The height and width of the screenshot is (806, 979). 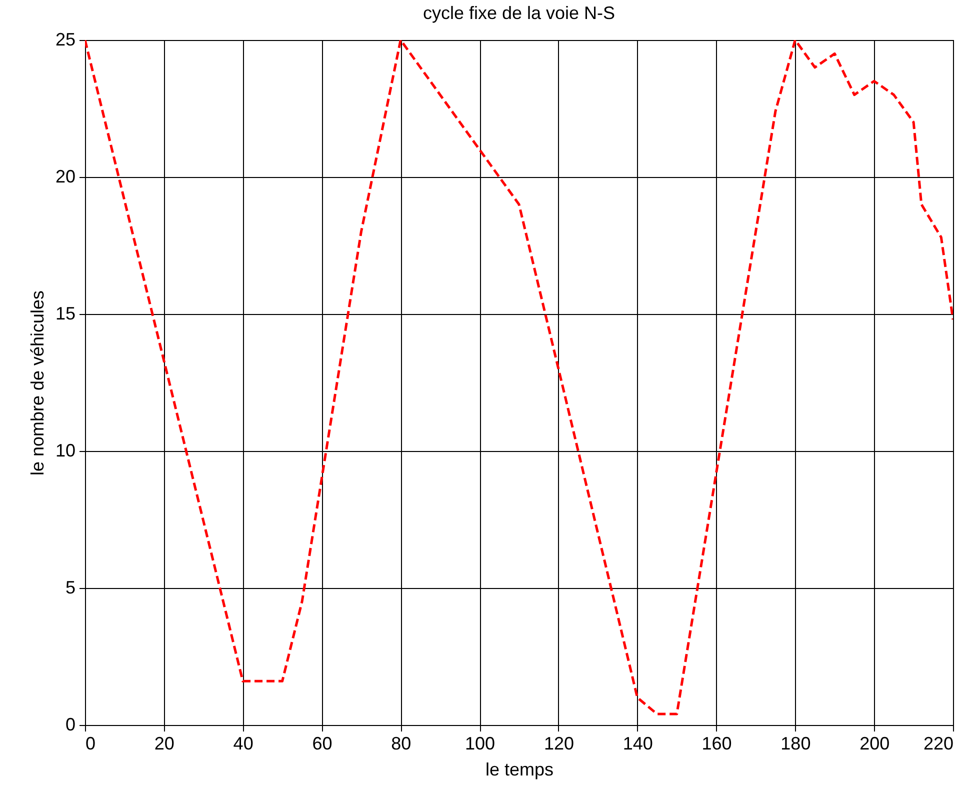 I want to click on x-tick-label: 0, so click(x=91, y=744).